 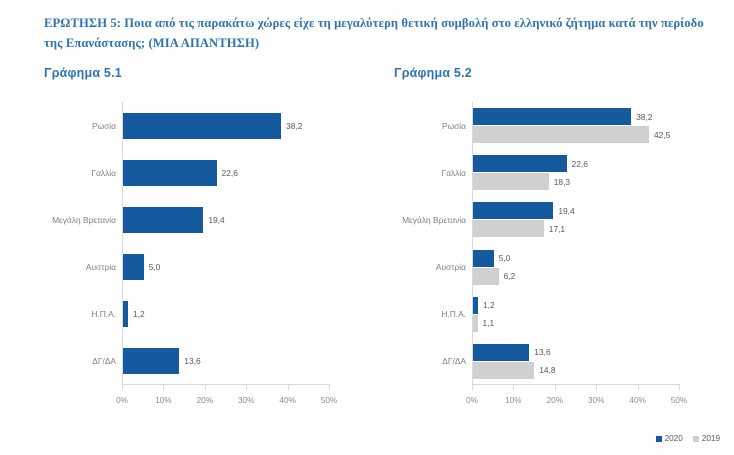 I want to click on legend-item-2019: 2019, so click(x=706, y=438).